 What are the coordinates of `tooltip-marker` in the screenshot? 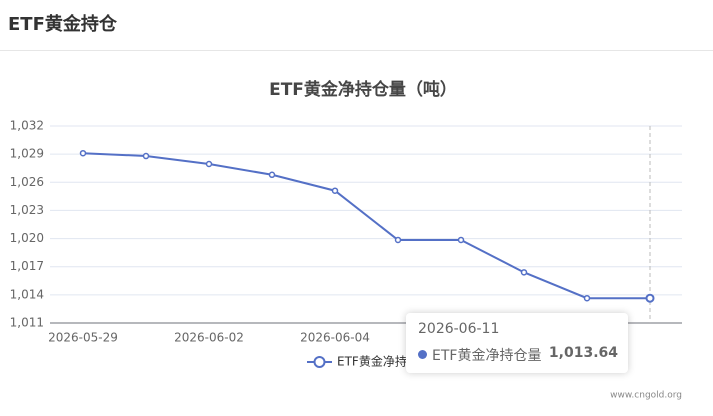 It's located at (422, 354).